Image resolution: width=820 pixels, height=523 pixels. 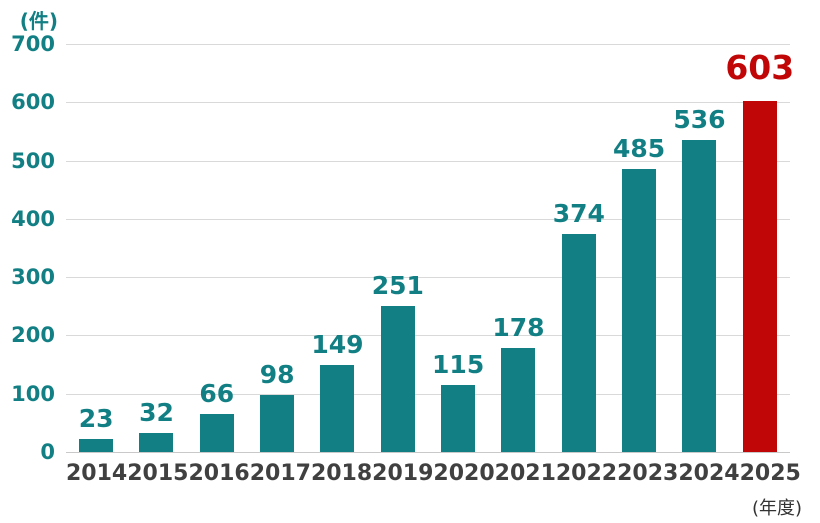 What do you see at coordinates (217, 248) in the screenshot?
I see `bar-column-2016: 66` at bounding box center [217, 248].